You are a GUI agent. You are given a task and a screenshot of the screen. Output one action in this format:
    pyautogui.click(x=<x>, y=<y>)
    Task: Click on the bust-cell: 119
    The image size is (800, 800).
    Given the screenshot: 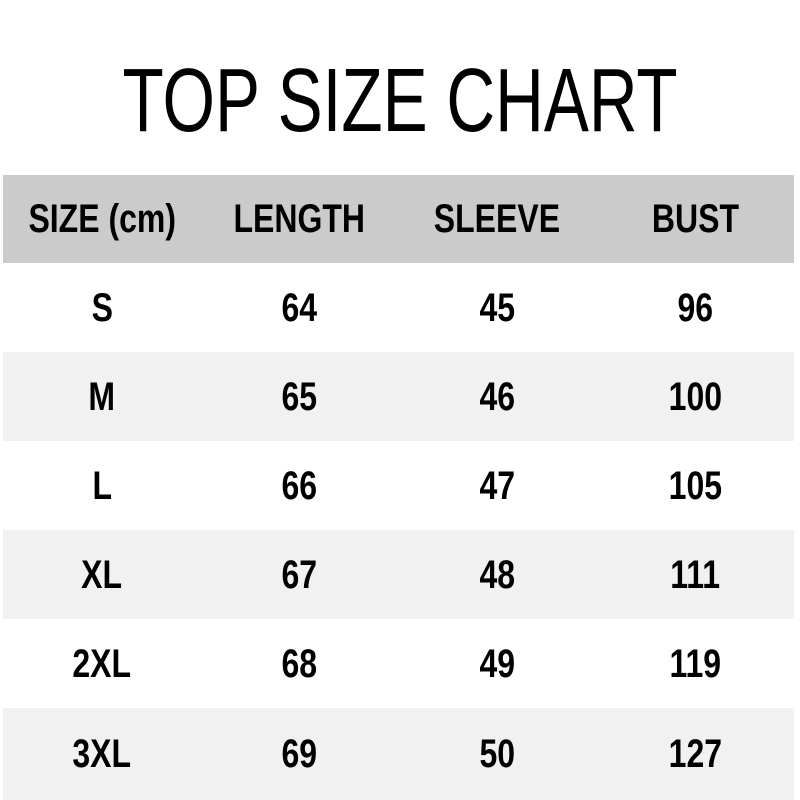 What is the action you would take?
    pyautogui.click(x=695, y=663)
    